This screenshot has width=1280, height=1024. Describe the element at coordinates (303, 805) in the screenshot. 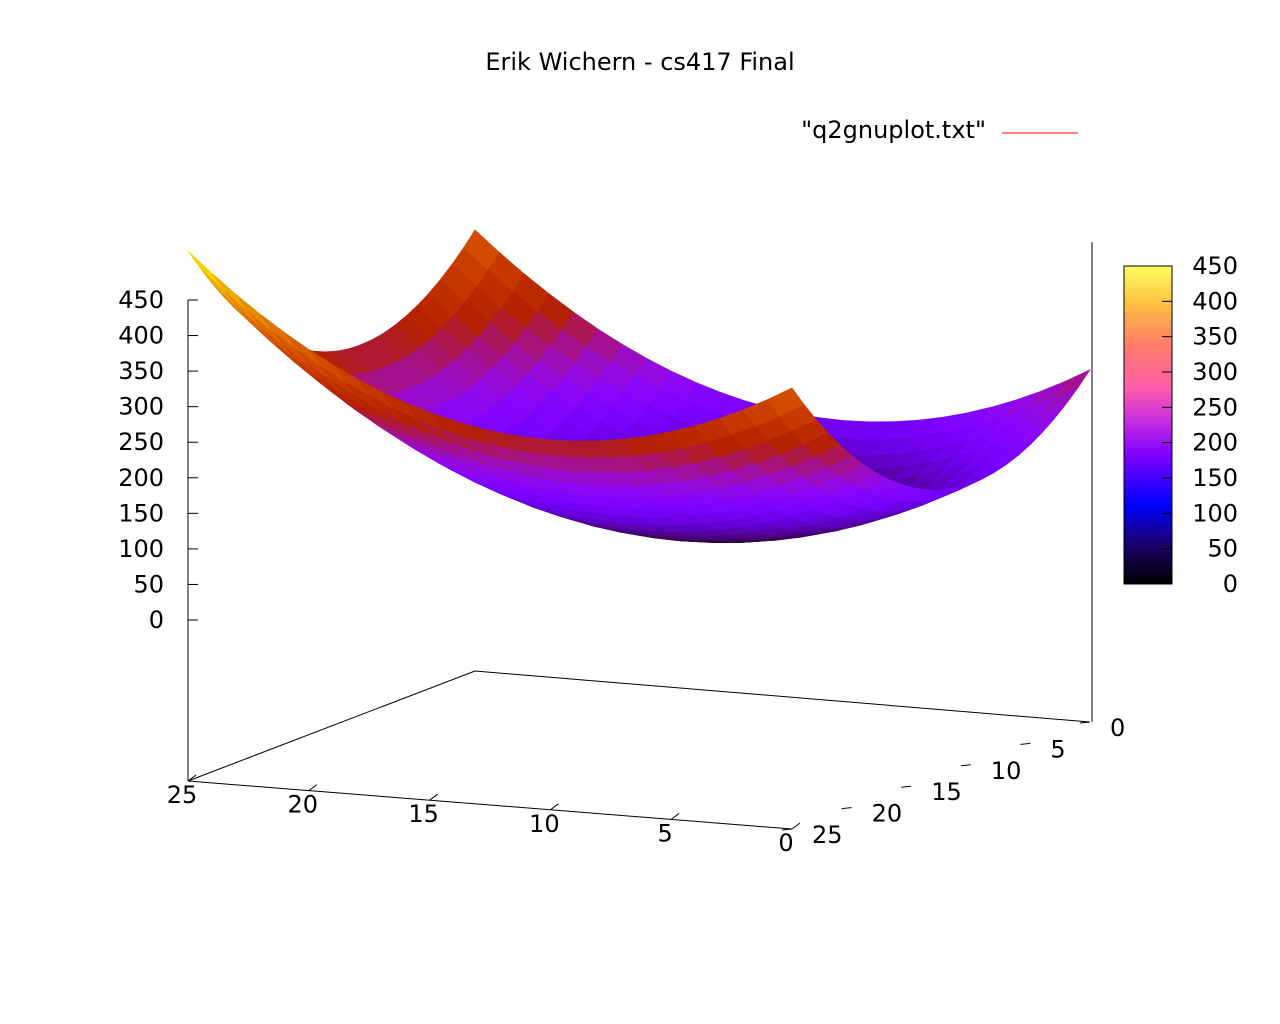

I see `x-tick-label: 20` at that location.